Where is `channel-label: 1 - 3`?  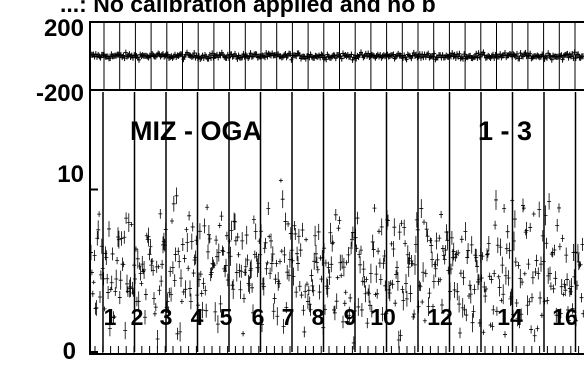 channel-label: 1 - 3 is located at coordinates (505, 131).